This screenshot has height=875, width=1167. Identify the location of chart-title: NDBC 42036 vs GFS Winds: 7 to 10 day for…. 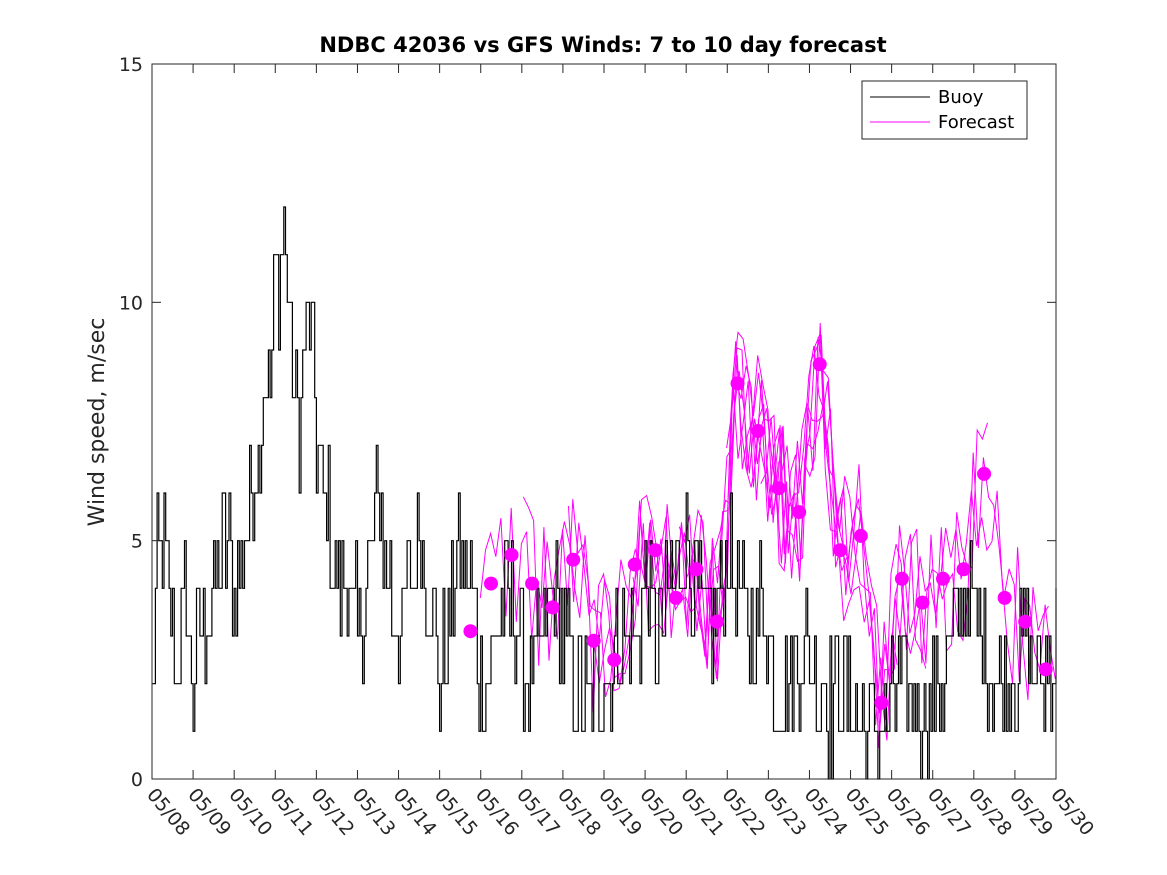
(602, 45).